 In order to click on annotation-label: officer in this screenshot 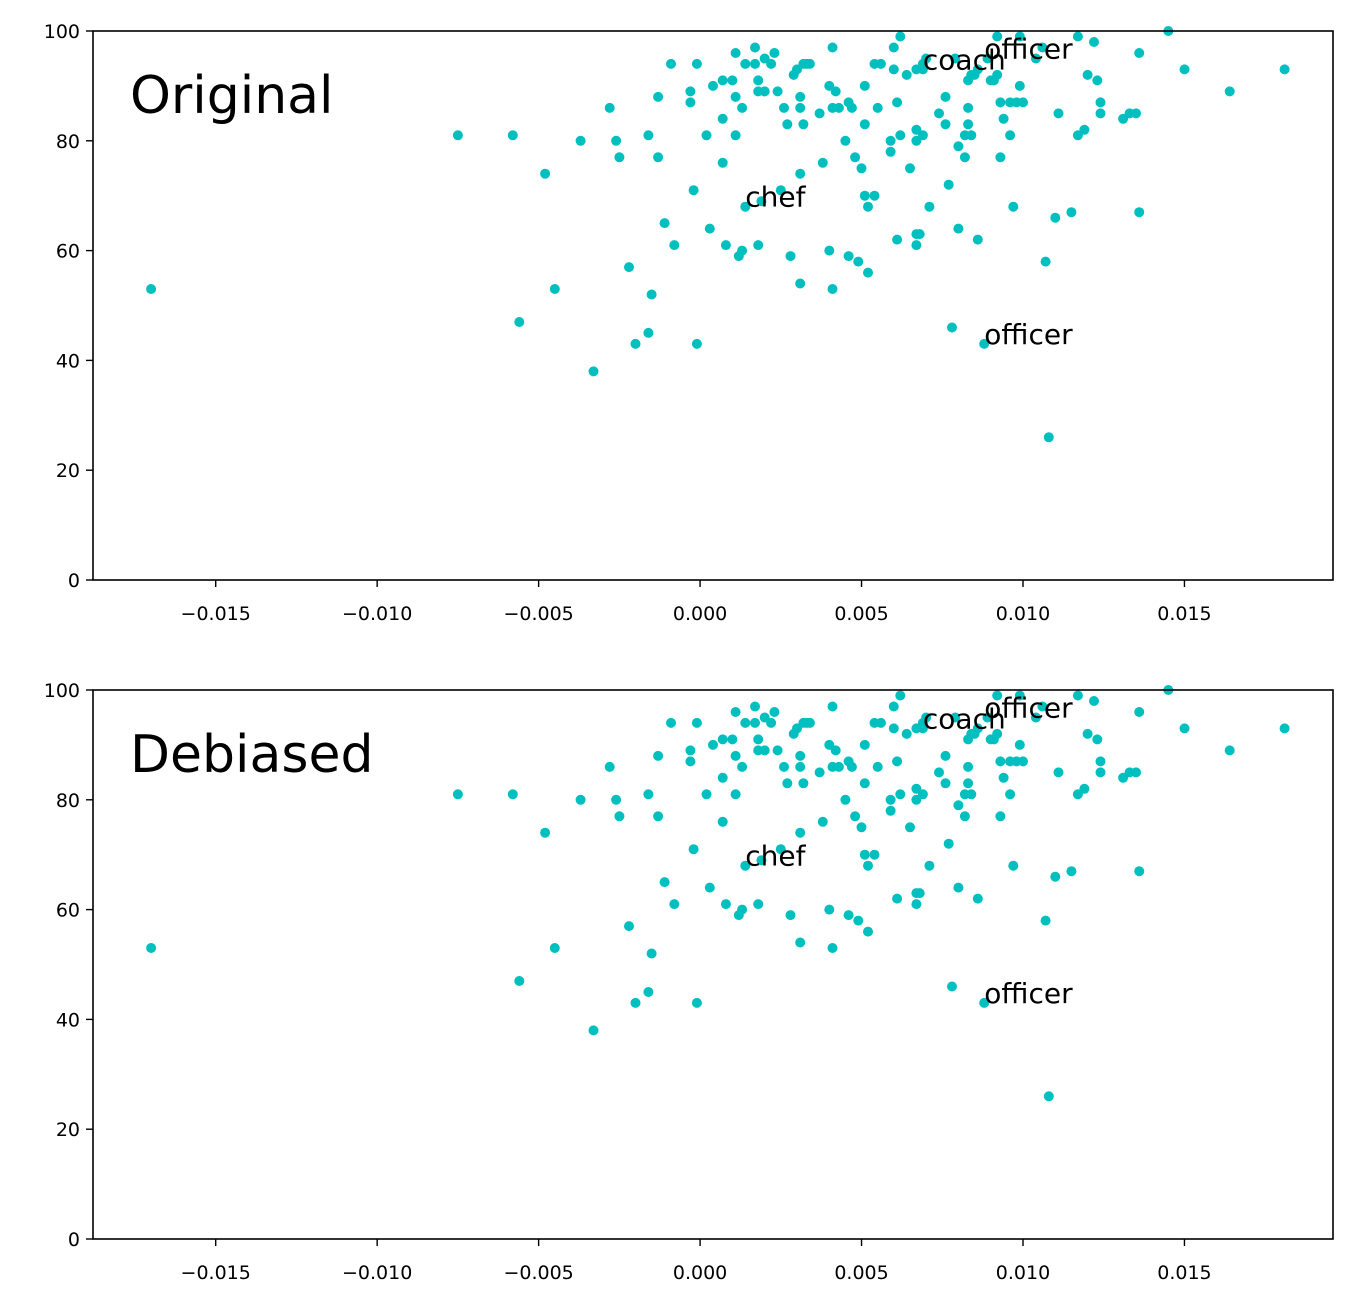, I will do `click(1028, 48)`.